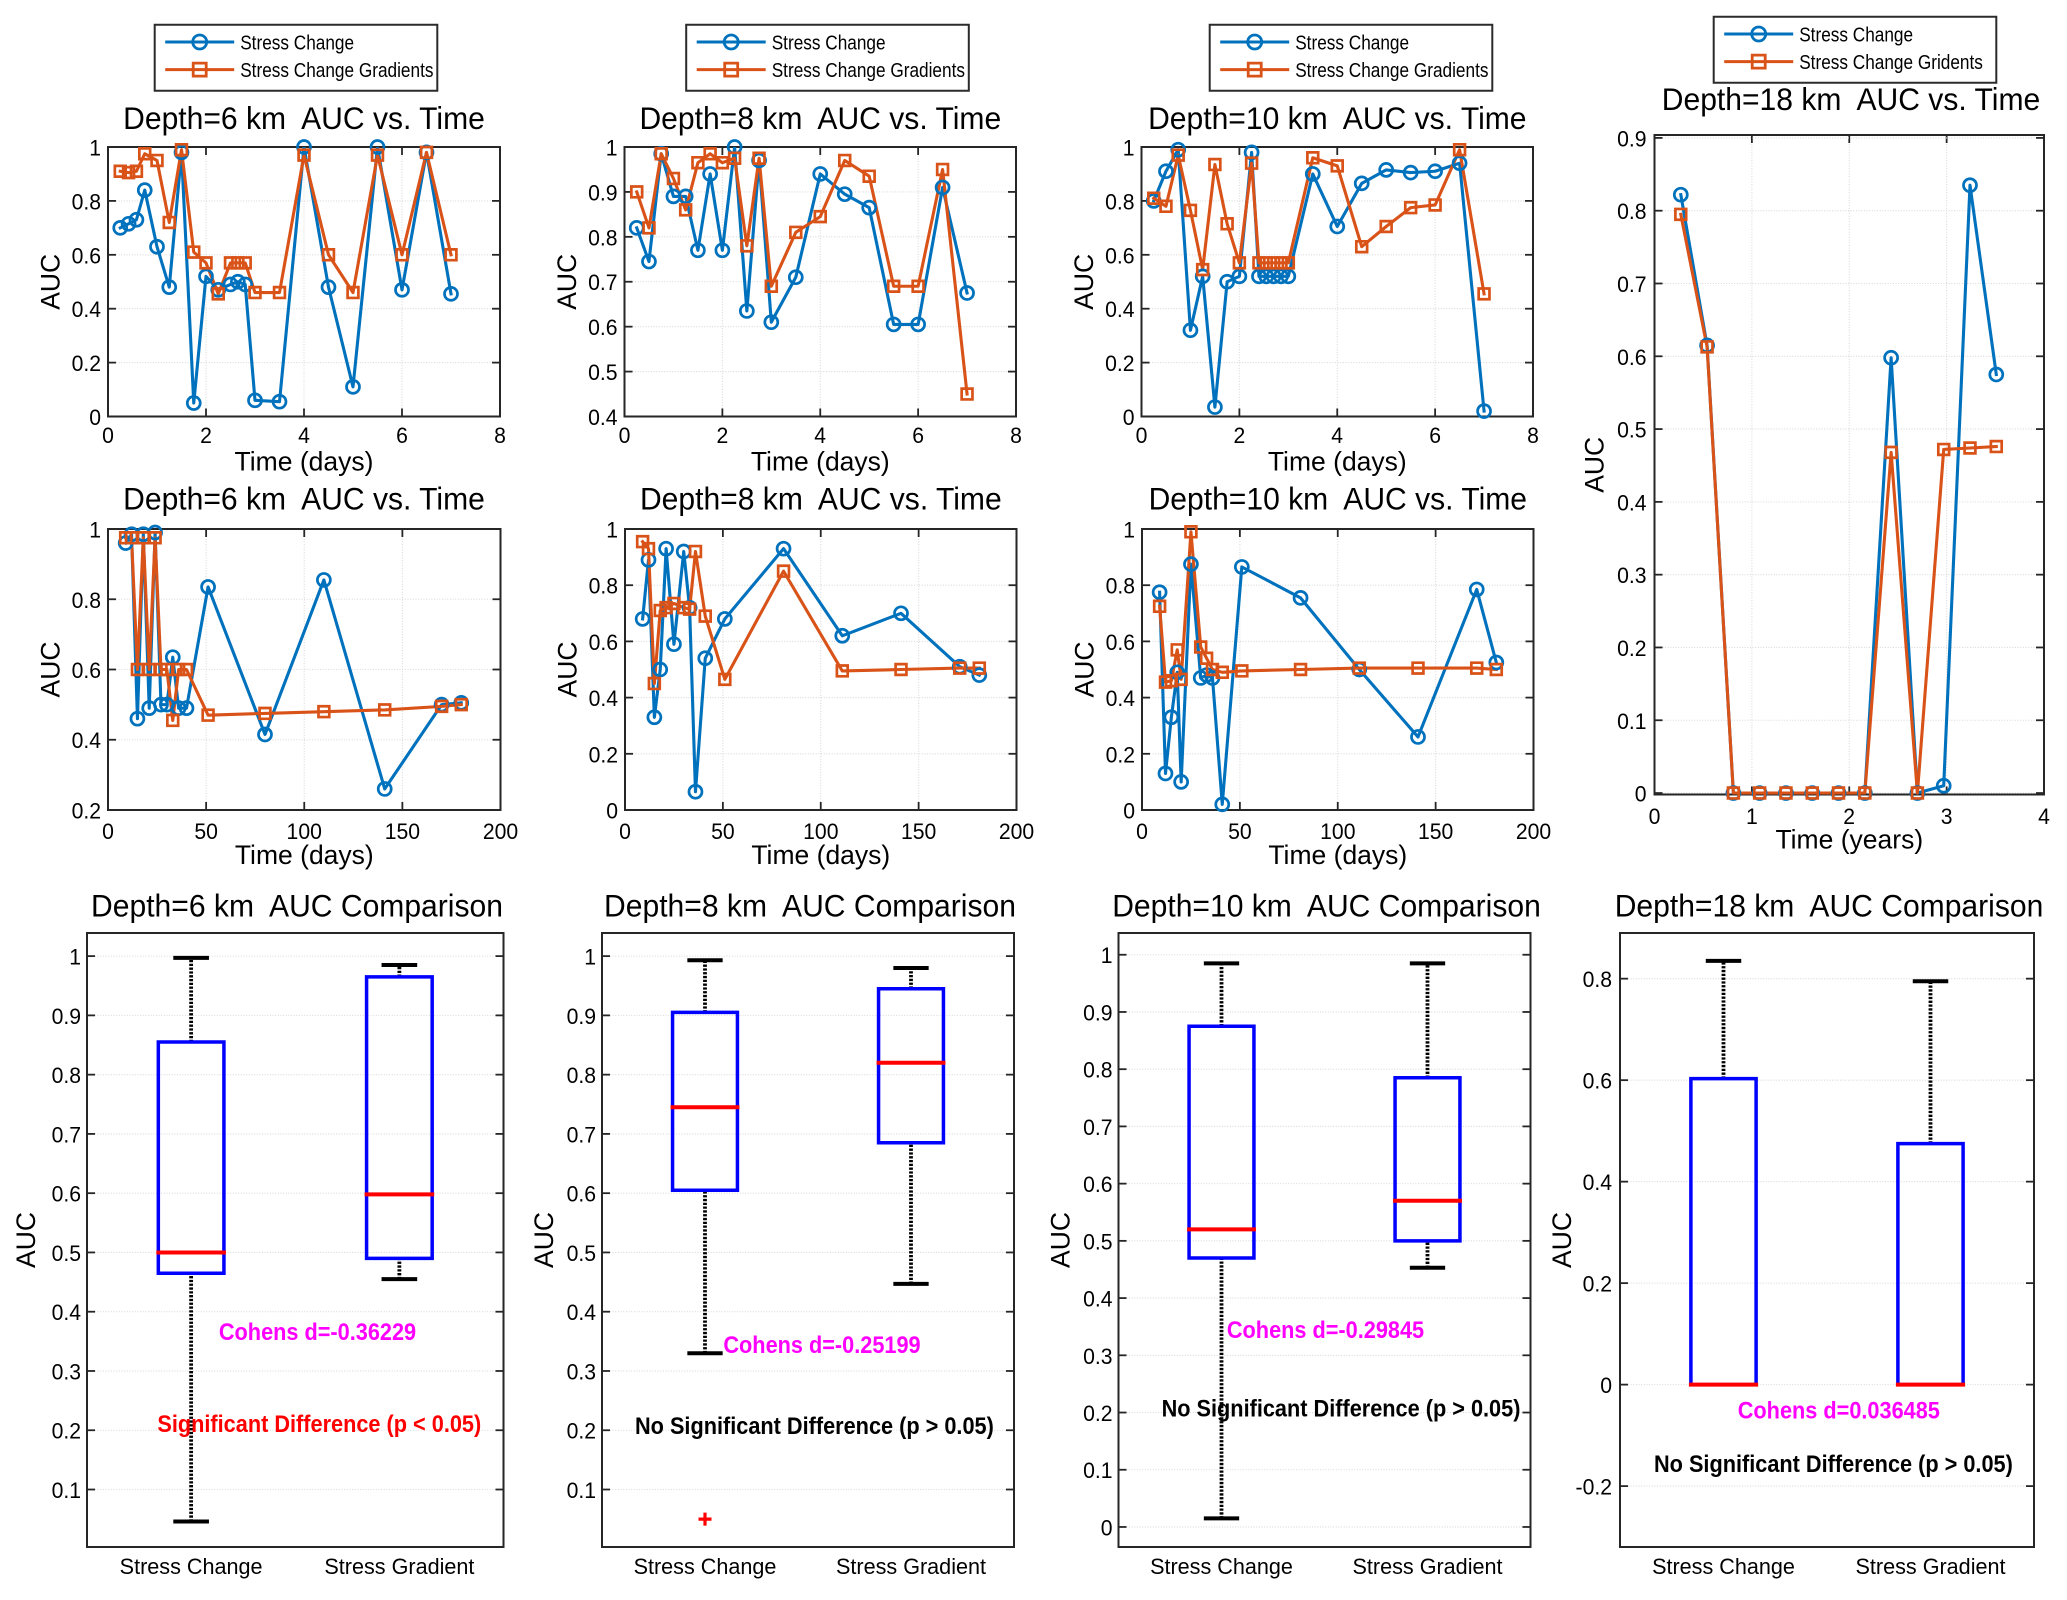  Describe the element at coordinates (319, 1423) in the screenshot. I see `svg-text:Significant Difference (p < 0.: Significant Difference (p < 0.05)` at that location.